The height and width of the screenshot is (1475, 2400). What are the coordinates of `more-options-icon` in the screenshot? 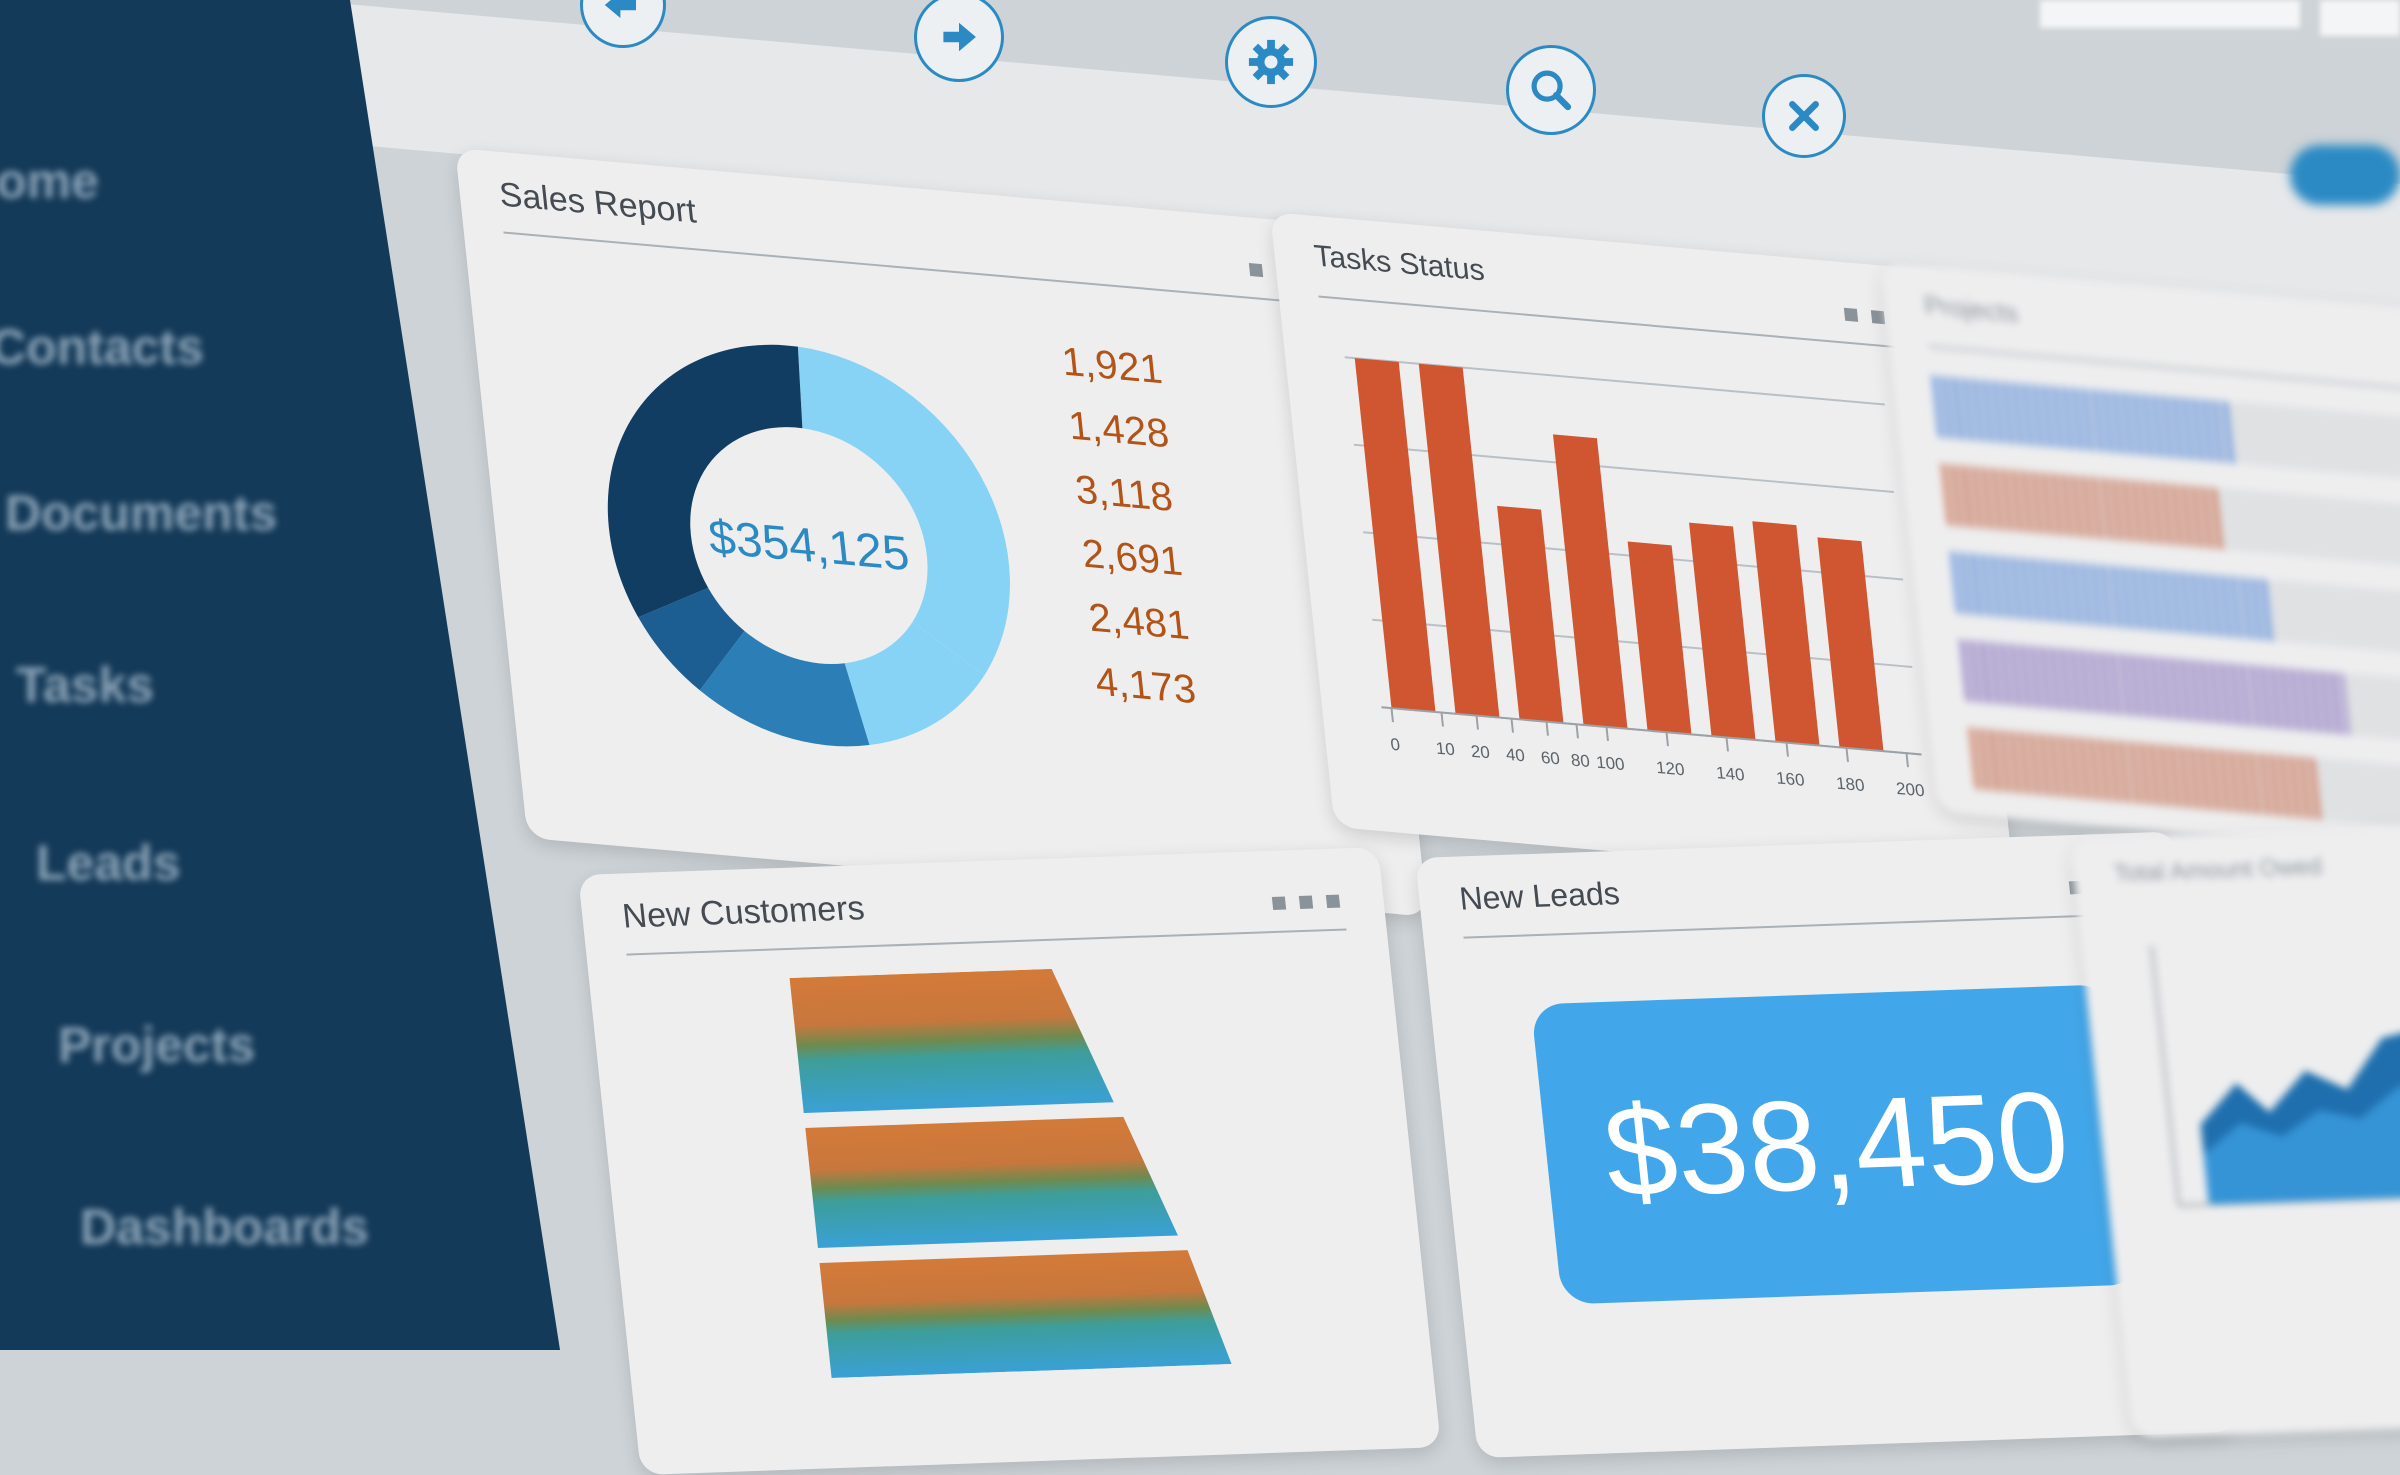 It's located at (1306, 902).